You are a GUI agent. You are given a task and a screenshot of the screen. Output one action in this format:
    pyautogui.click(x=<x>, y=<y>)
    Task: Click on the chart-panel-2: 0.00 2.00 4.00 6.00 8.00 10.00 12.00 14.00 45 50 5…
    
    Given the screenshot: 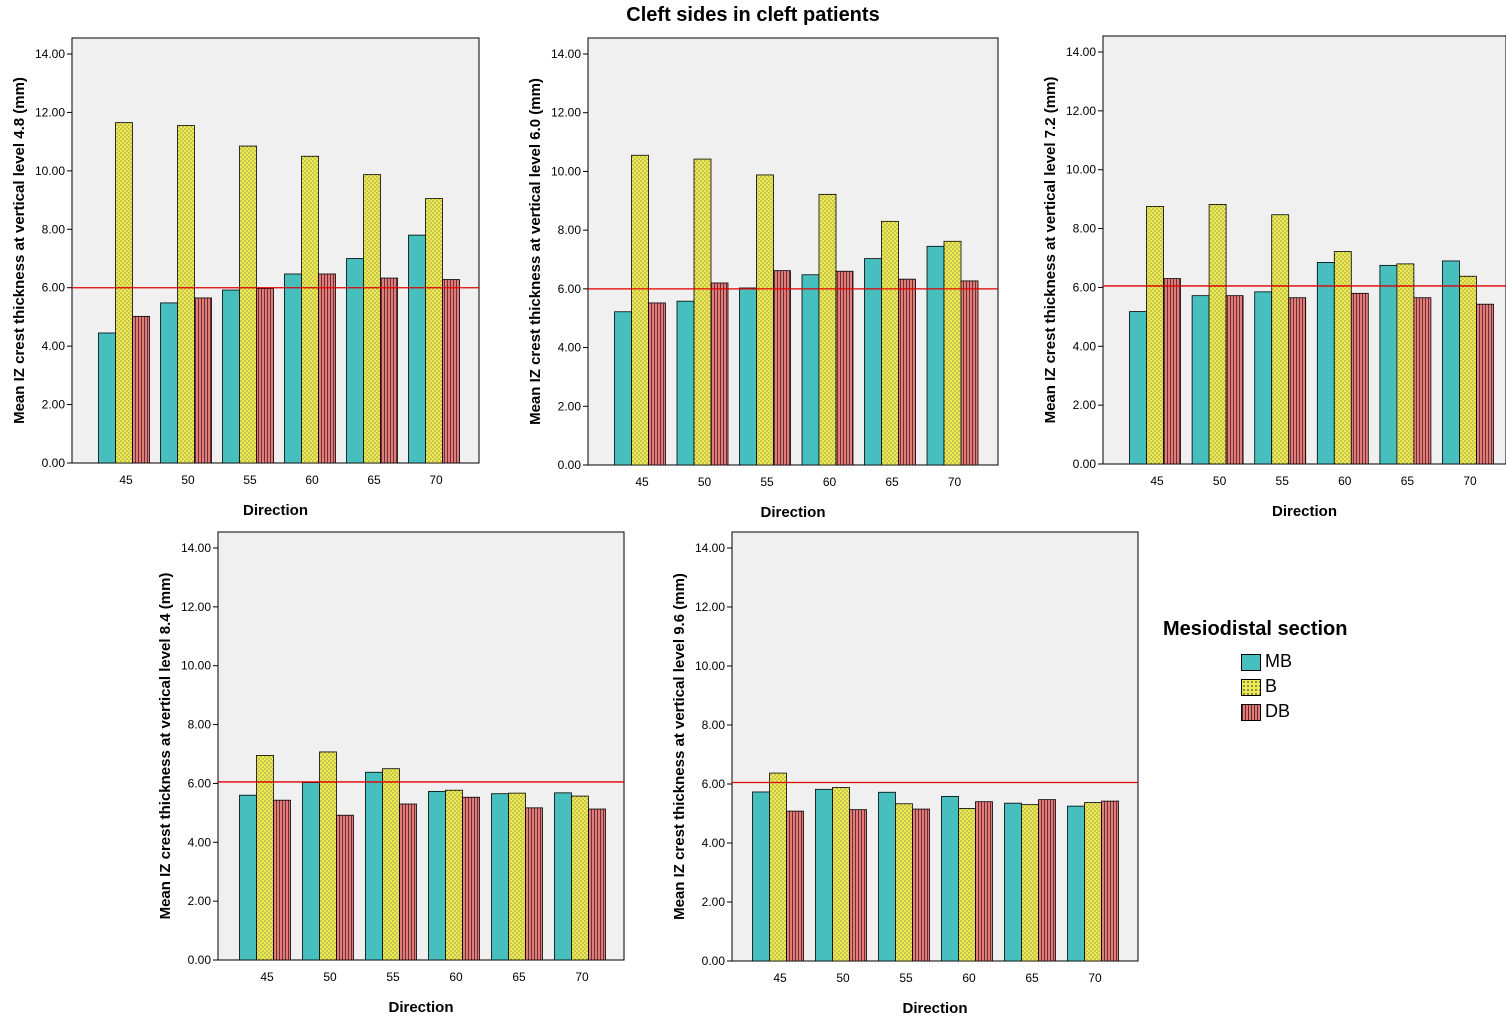 What is the action you would take?
    pyautogui.click(x=763, y=279)
    